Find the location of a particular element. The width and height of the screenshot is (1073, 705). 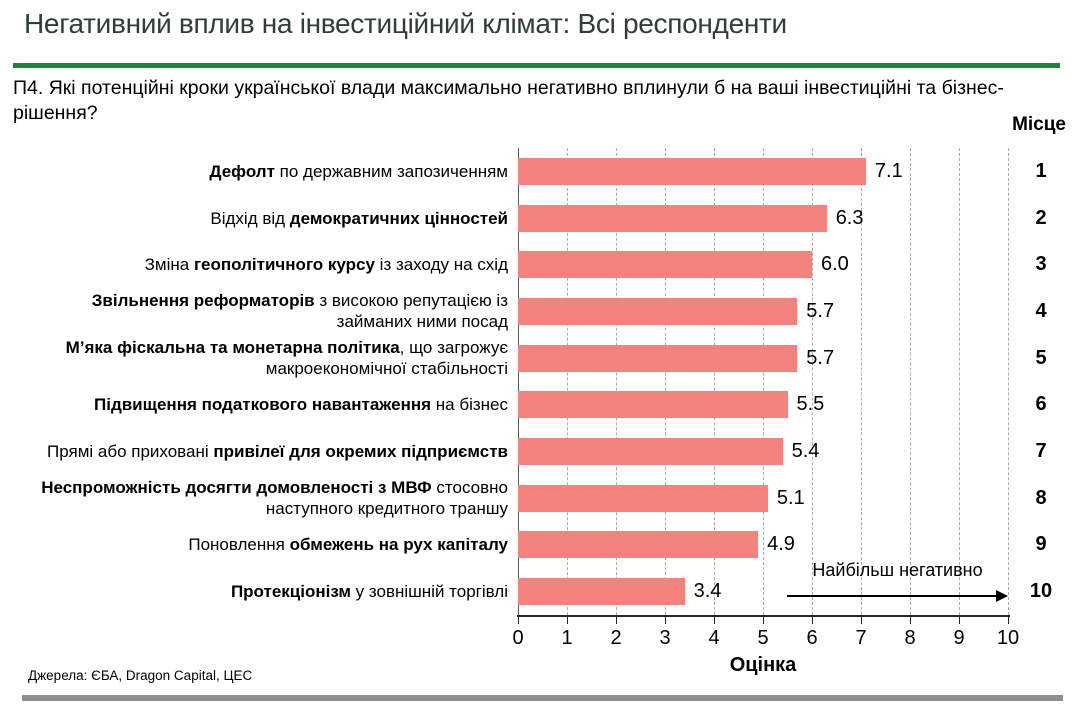

rank-label: 3 is located at coordinates (1041, 264).